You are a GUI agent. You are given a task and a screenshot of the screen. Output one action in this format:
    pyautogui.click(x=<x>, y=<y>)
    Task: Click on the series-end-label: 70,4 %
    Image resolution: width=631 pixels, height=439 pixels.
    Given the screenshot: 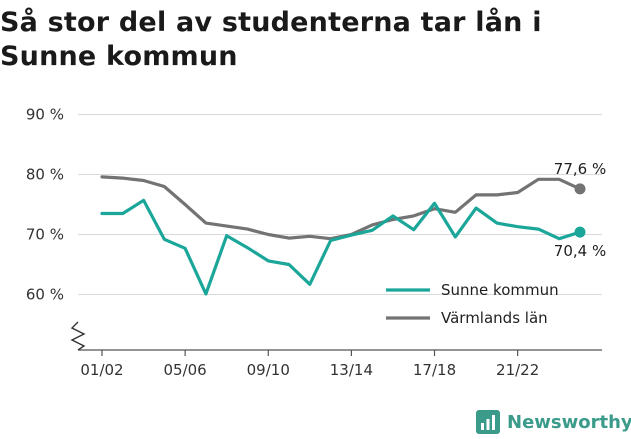 What is the action you would take?
    pyautogui.click(x=580, y=251)
    